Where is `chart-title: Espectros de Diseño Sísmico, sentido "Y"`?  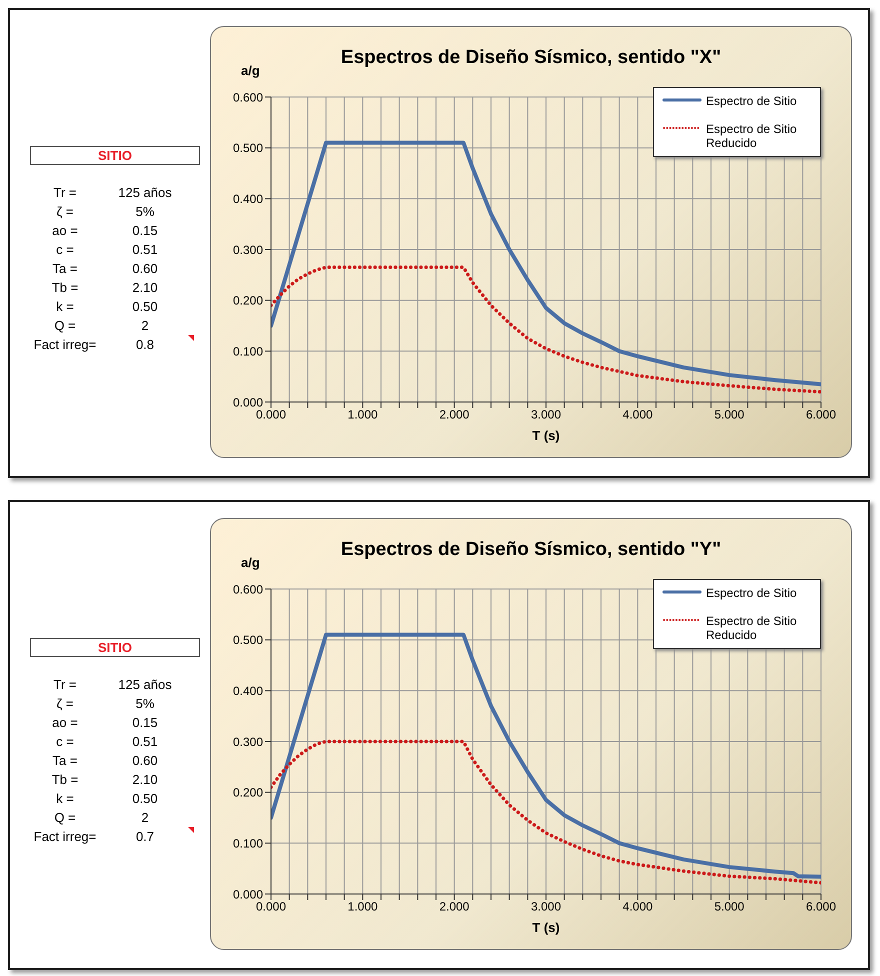 chart-title: Espectros de Diseño Sísmico, sentido "Y" is located at coordinates (531, 549).